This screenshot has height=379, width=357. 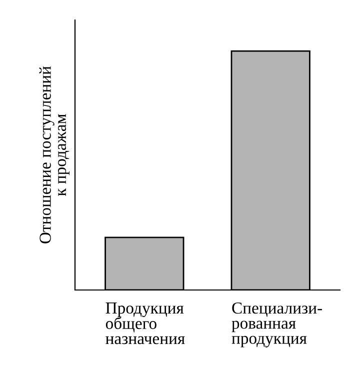 What do you see at coordinates (277, 325) in the screenshot?
I see `x-tick-label: Специализи- рованная продукция` at bounding box center [277, 325].